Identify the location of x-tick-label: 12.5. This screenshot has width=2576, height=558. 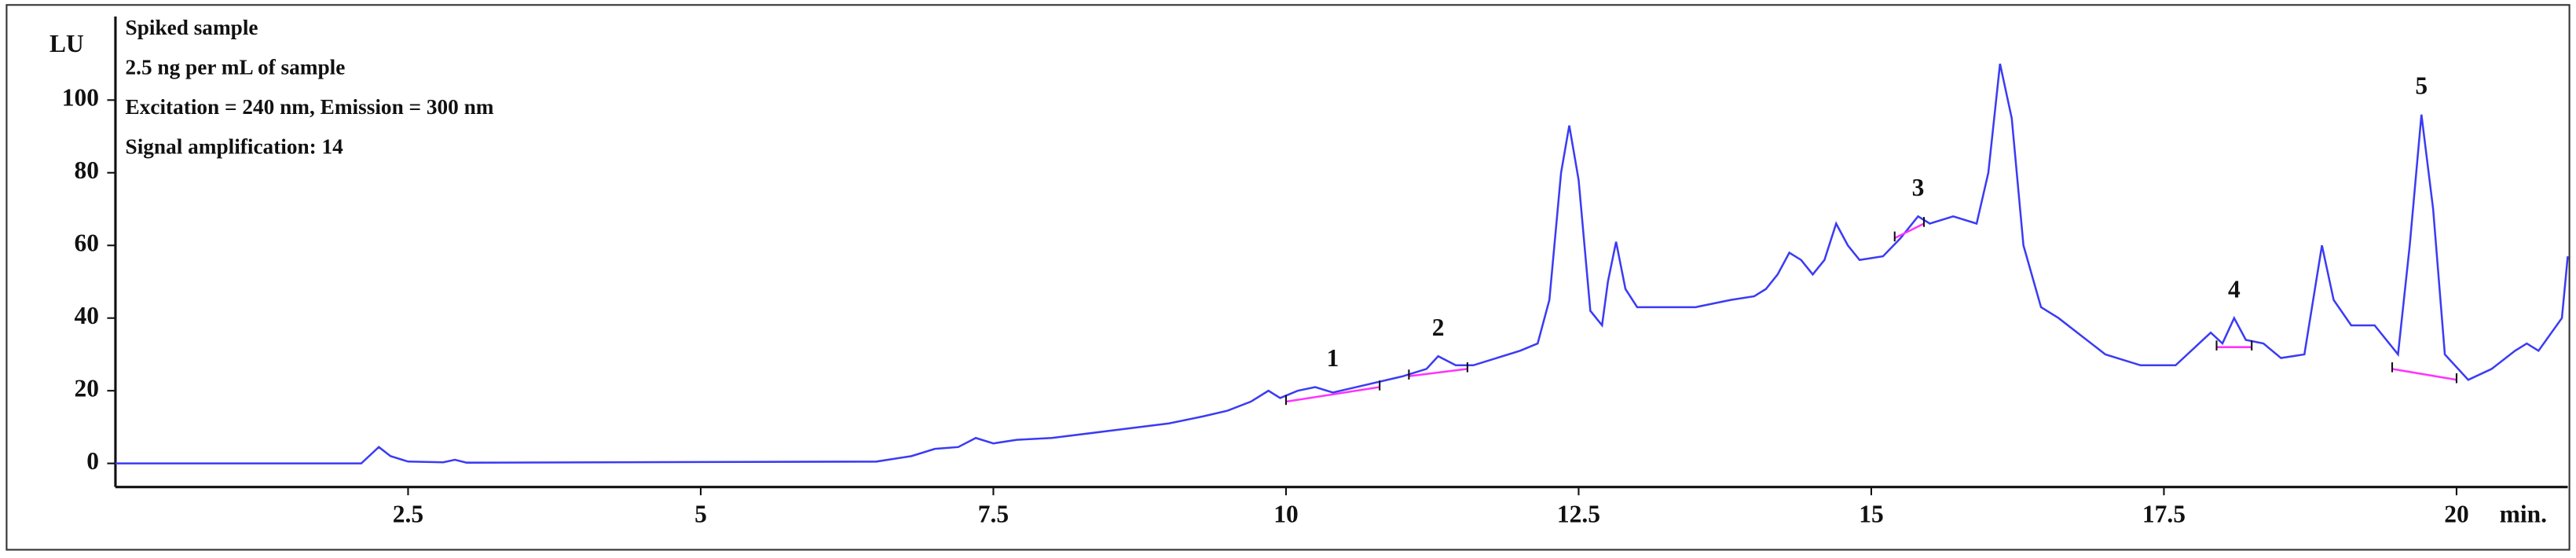
(1578, 514).